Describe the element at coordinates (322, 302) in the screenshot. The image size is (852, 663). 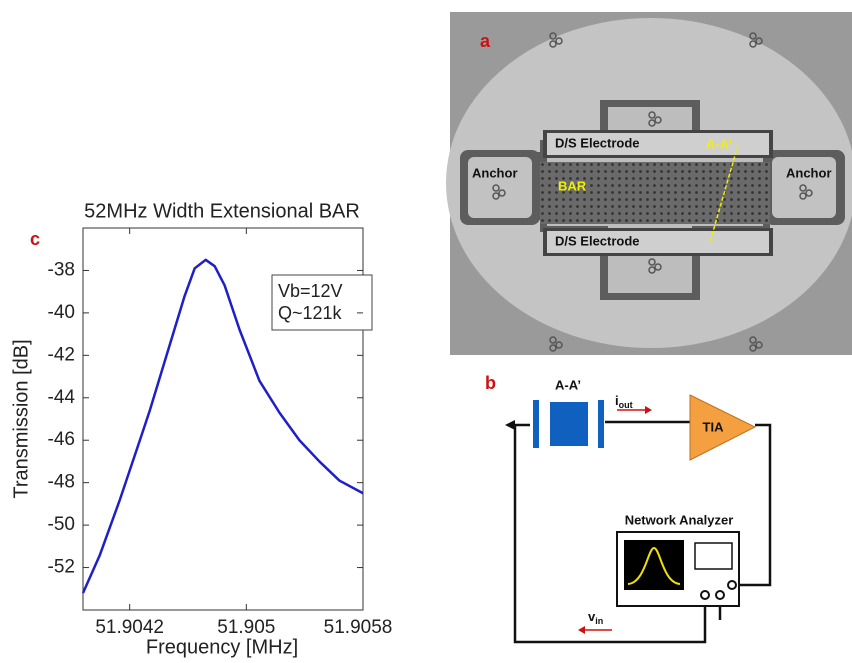
I see `annotation-box` at that location.